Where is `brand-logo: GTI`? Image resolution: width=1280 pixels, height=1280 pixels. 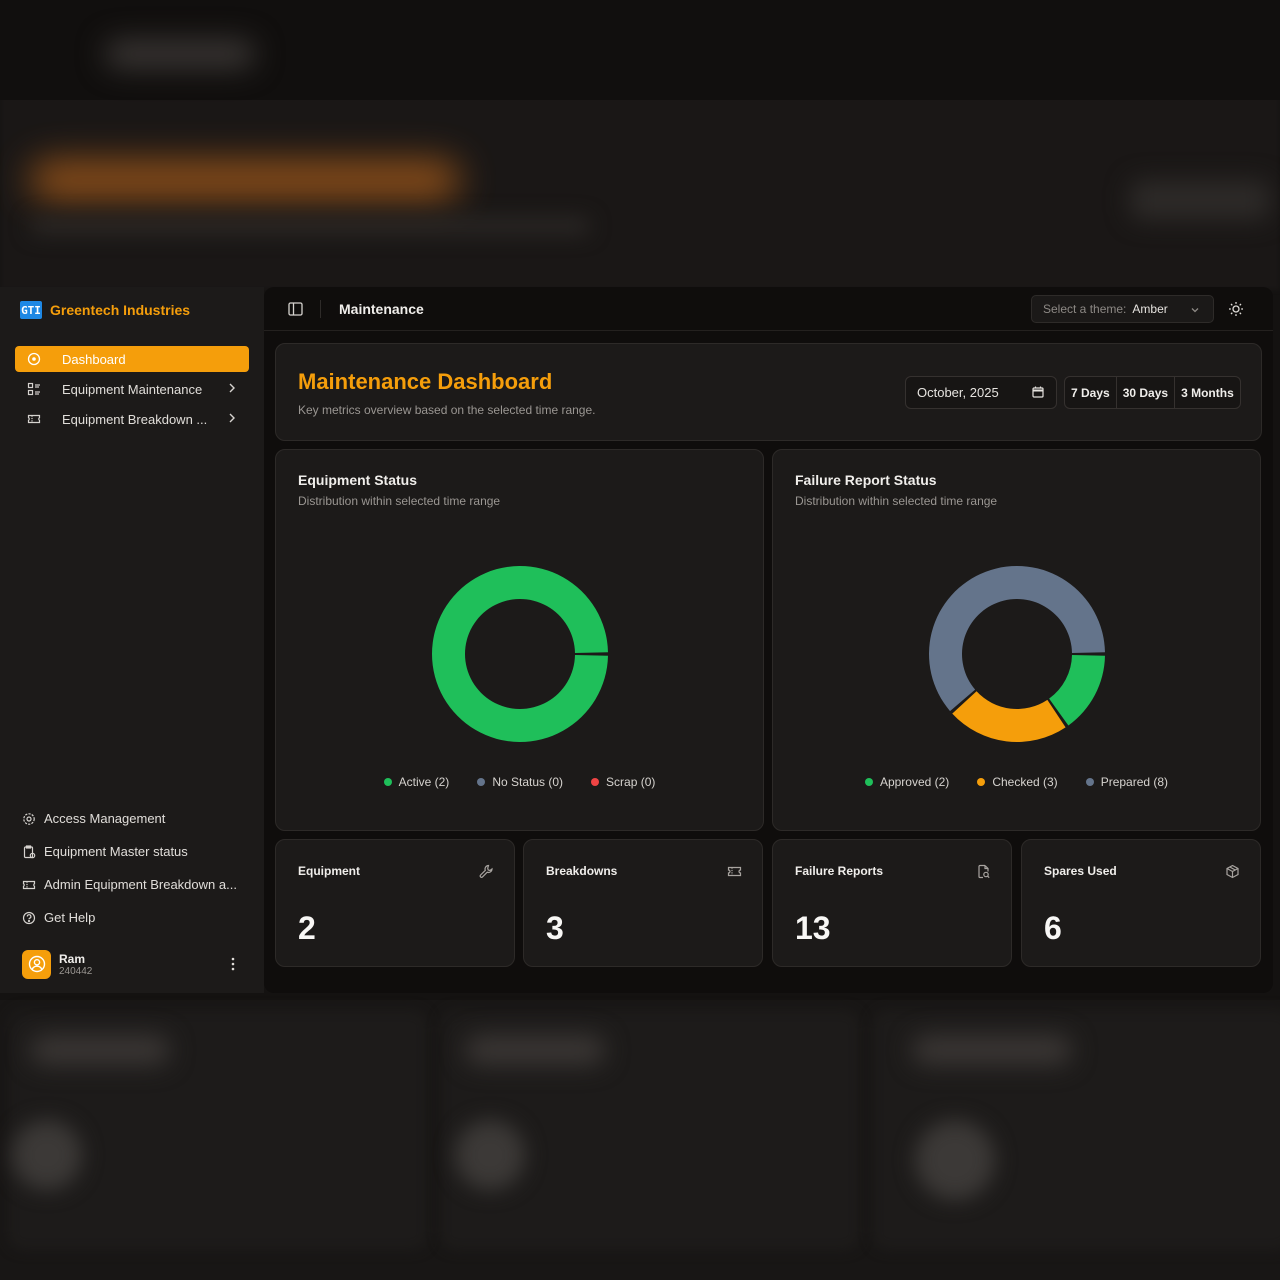 brand-logo: GTI is located at coordinates (31, 310).